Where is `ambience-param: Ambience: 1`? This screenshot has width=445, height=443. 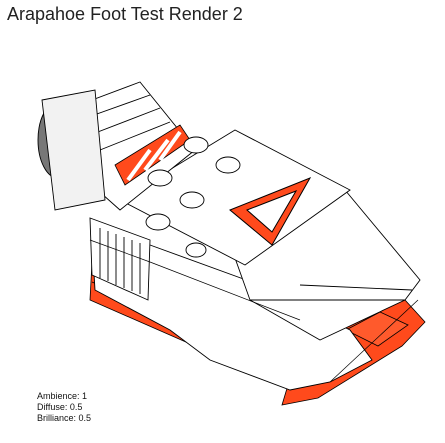
ambience-param: Ambience: 1 is located at coordinates (62, 396).